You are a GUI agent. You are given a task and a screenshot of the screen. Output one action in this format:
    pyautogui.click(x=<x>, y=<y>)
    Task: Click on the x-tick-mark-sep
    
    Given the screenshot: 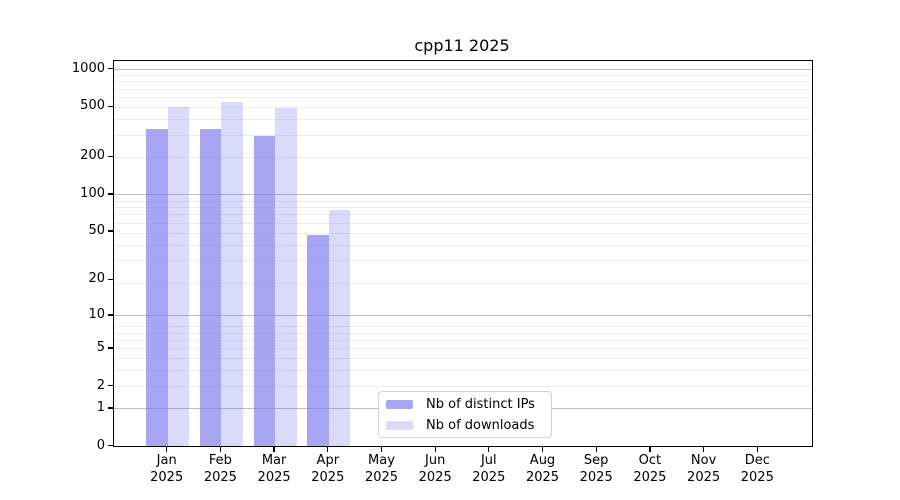 What is the action you would take?
    pyautogui.click(x=596, y=449)
    